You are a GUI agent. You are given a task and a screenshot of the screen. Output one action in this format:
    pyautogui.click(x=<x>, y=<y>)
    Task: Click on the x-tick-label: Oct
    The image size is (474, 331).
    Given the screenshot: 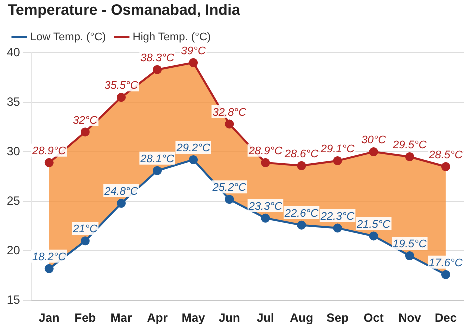 What is the action you would take?
    pyautogui.click(x=374, y=318)
    